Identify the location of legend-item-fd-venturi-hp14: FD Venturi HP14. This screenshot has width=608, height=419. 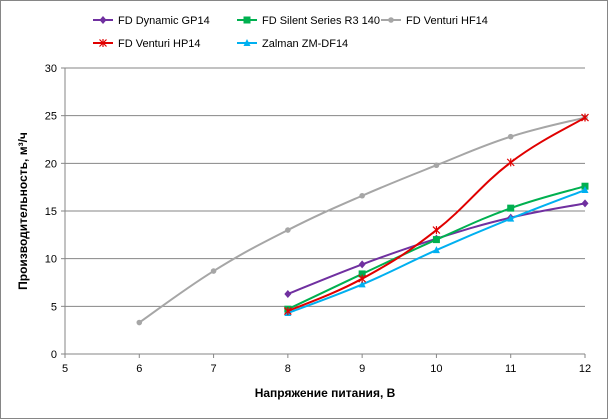
(147, 44).